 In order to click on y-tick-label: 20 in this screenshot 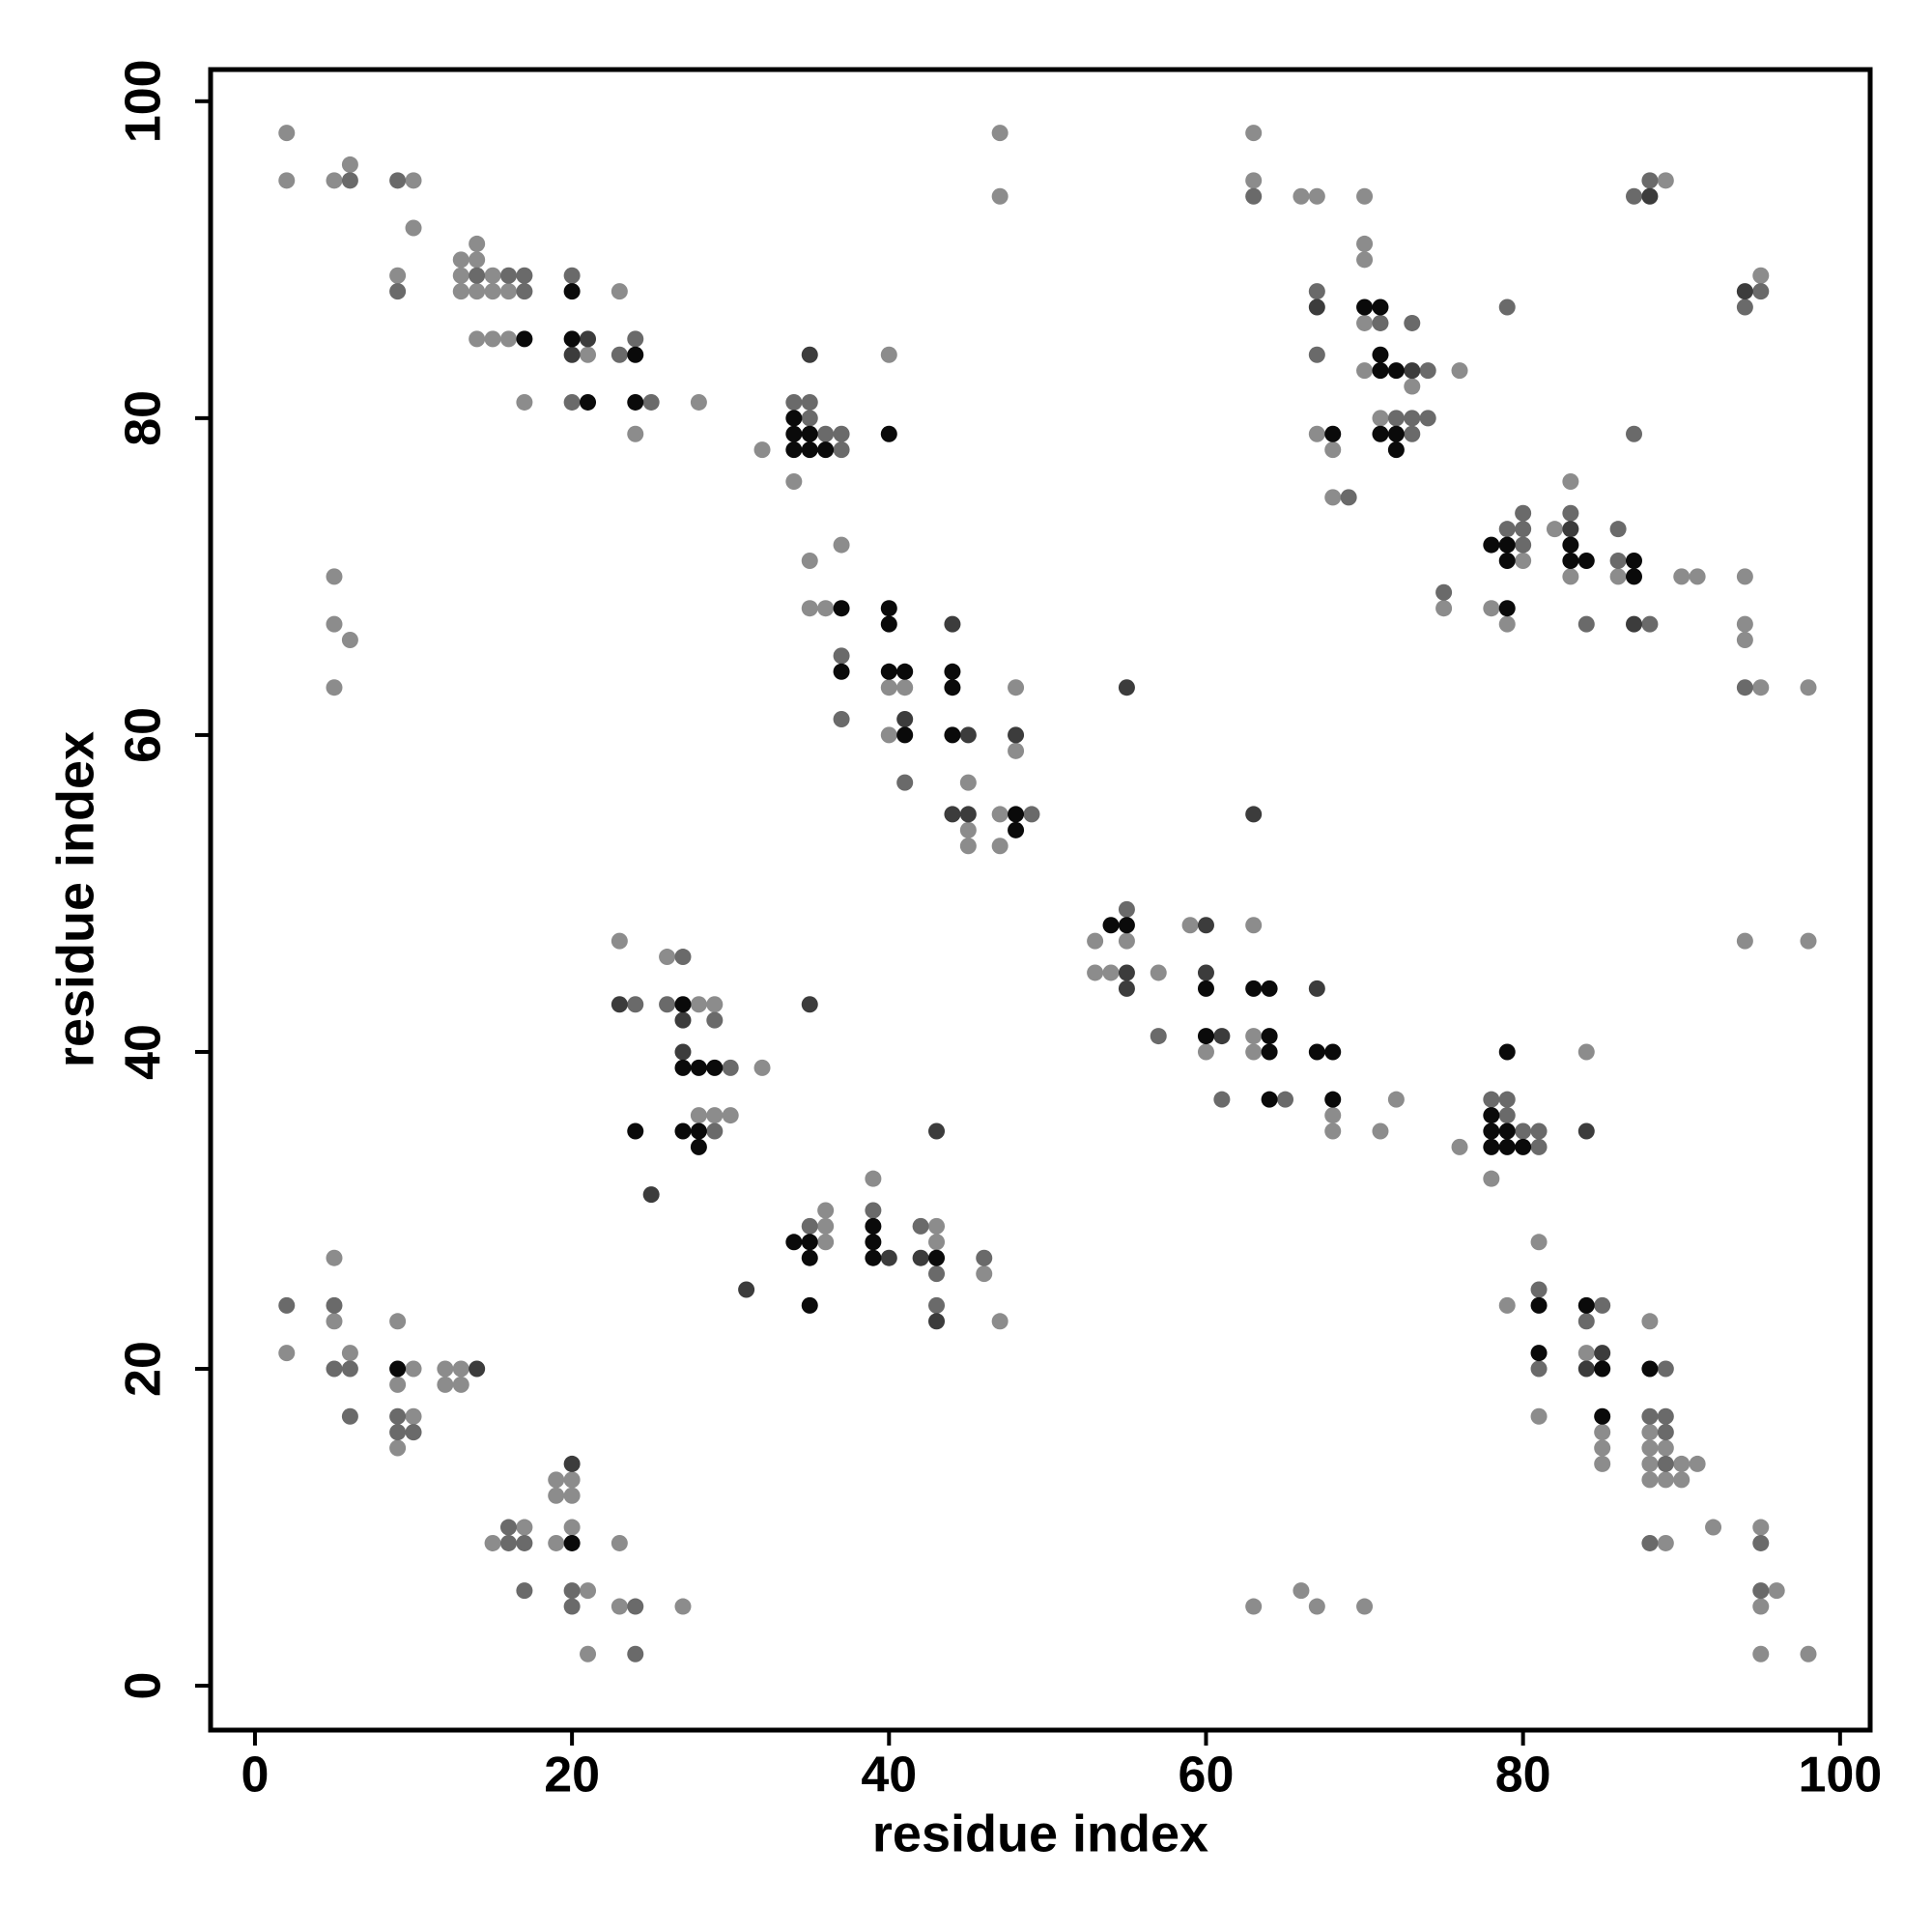, I will do `click(144, 1369)`.